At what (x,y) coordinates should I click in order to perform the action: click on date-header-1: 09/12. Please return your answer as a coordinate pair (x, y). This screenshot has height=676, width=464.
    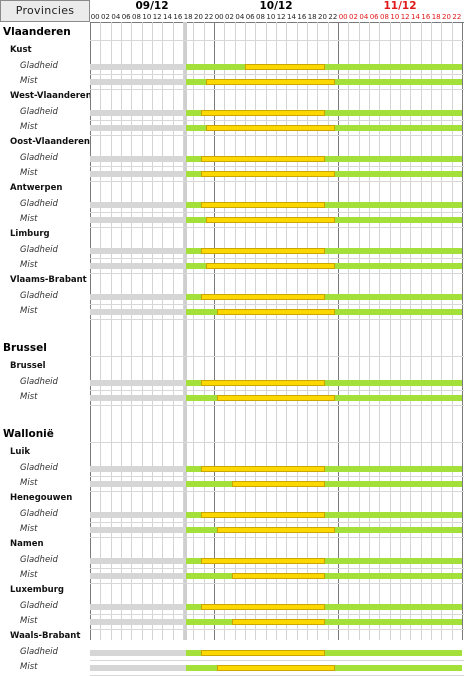
    Looking at the image, I should click on (152, 6).